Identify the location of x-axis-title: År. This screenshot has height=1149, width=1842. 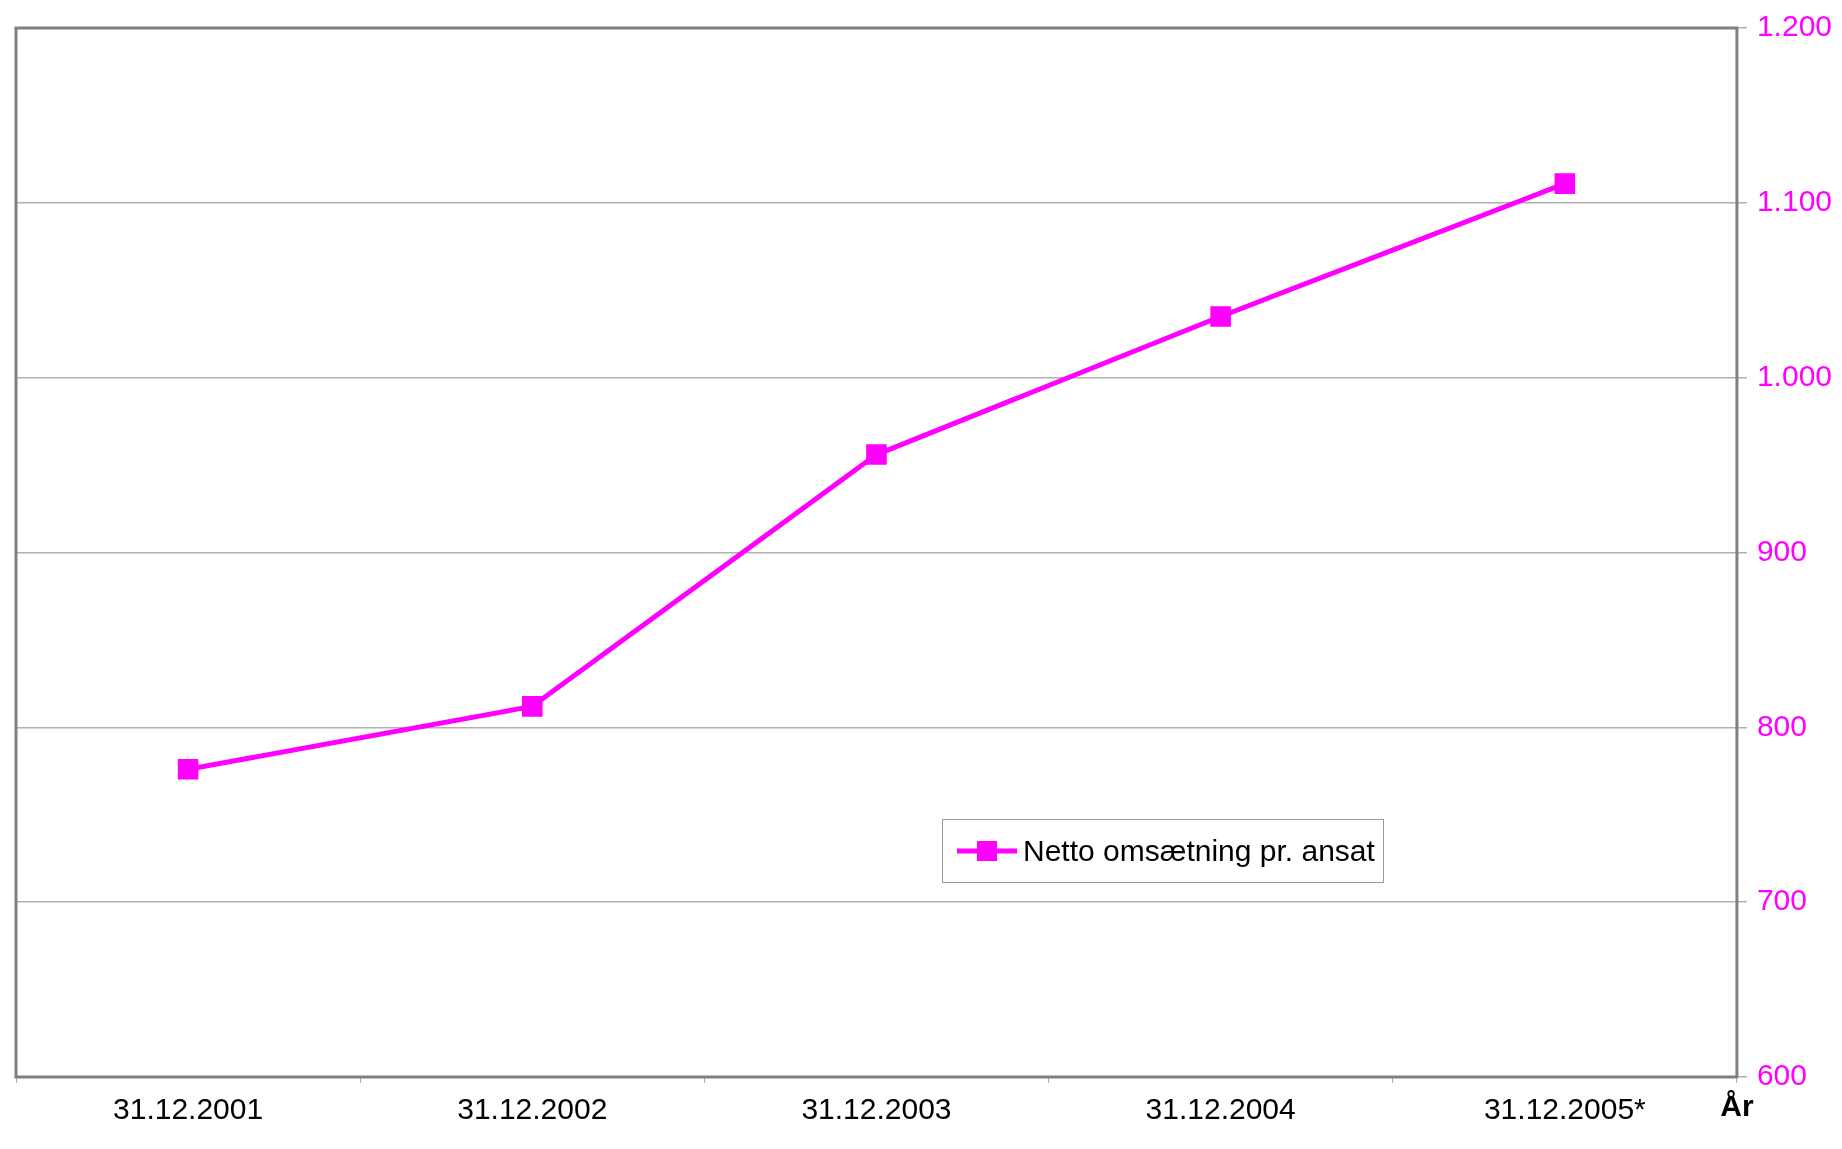
(1737, 1106).